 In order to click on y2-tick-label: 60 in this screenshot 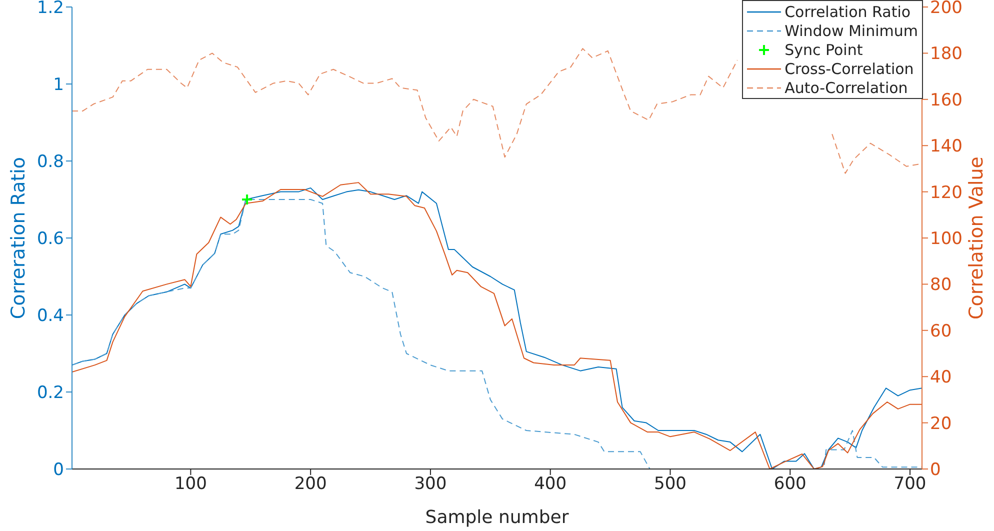, I will do `click(941, 331)`.